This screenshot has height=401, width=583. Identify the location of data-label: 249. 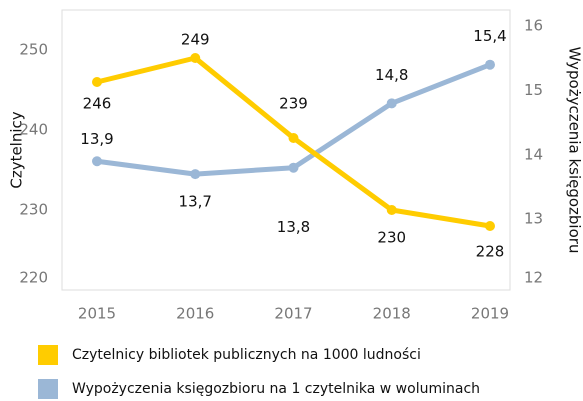
(195, 40).